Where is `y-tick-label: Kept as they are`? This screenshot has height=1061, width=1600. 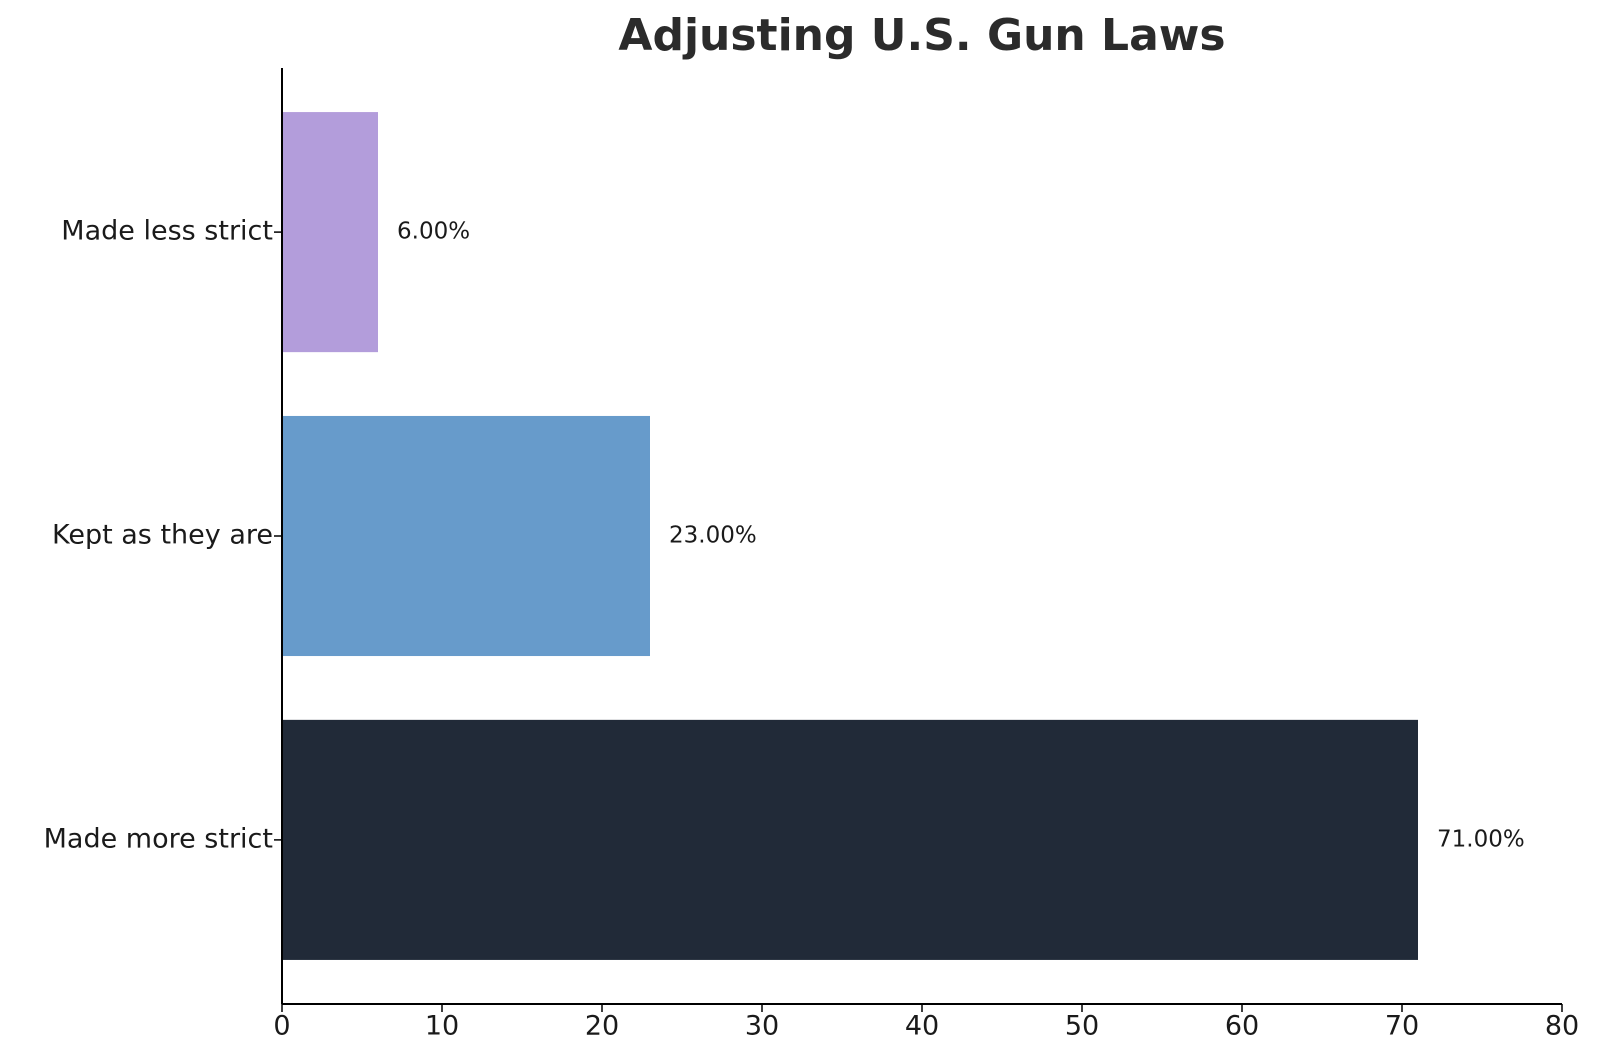
y-tick-label: Kept as they are is located at coordinates (162, 535).